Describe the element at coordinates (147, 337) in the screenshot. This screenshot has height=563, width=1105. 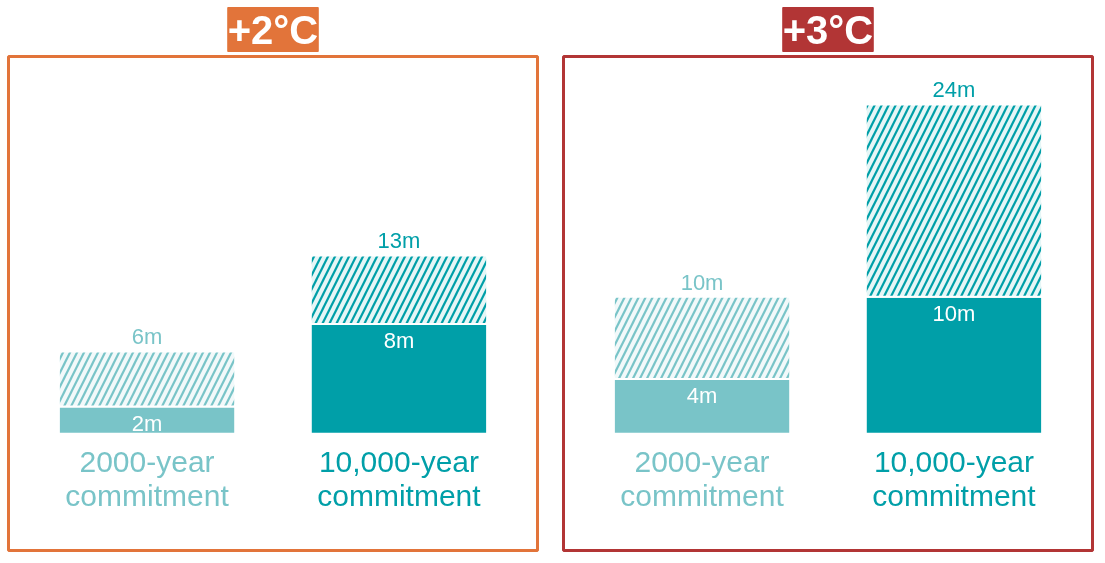
I see `total-label: 6m` at that location.